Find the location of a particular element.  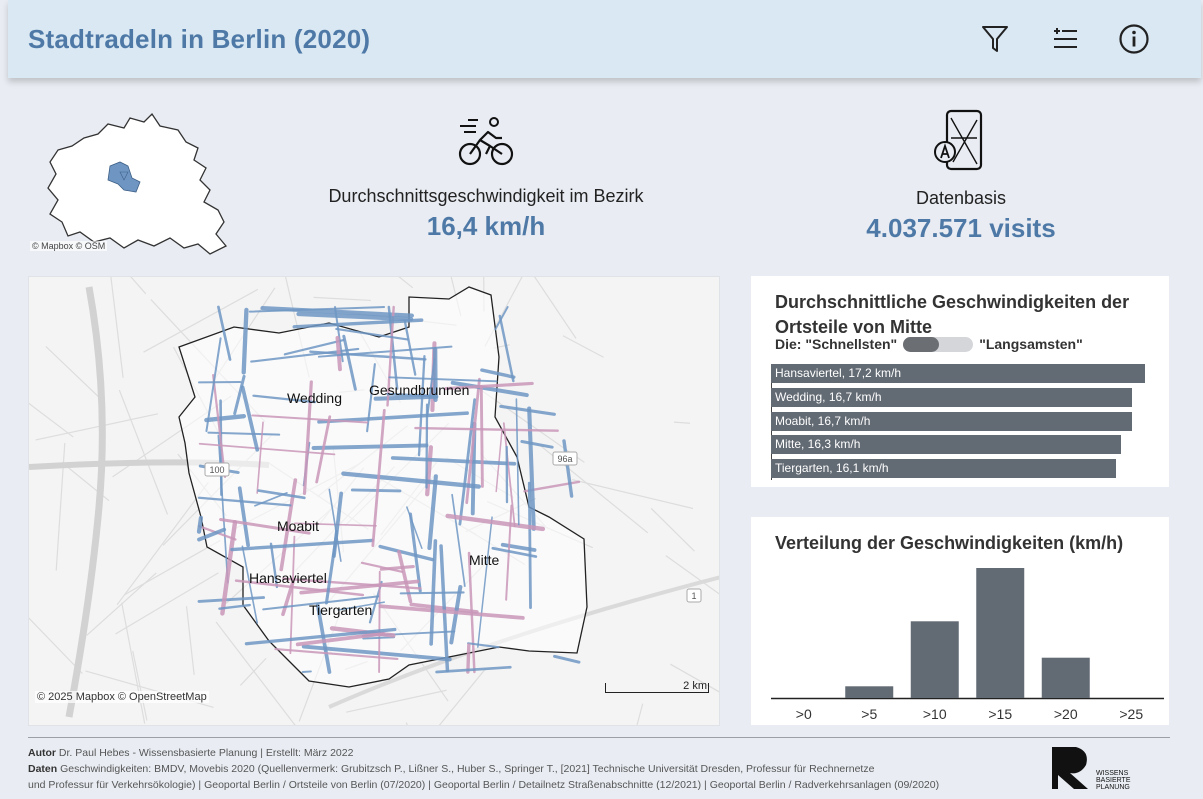

ranking-bar-row: Tiergarten, 16,1 km/h is located at coordinates (961, 469).